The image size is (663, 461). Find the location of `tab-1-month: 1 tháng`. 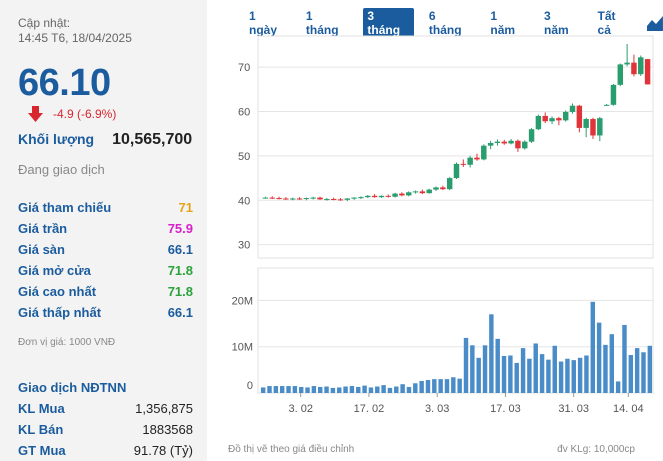

tab-1-month: 1 tháng is located at coordinates (322, 23).